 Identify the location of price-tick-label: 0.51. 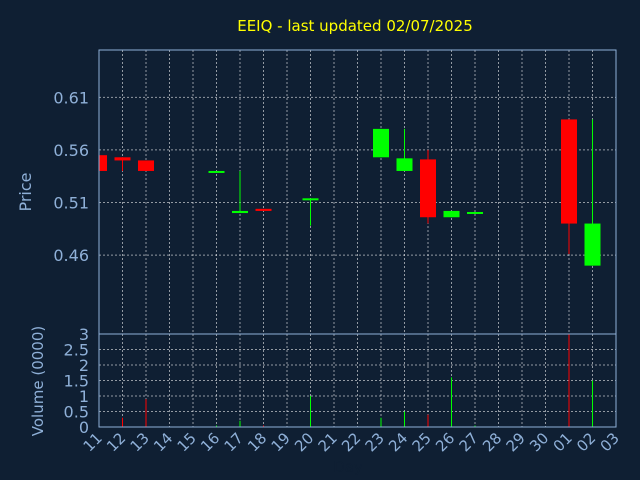
(71, 203).